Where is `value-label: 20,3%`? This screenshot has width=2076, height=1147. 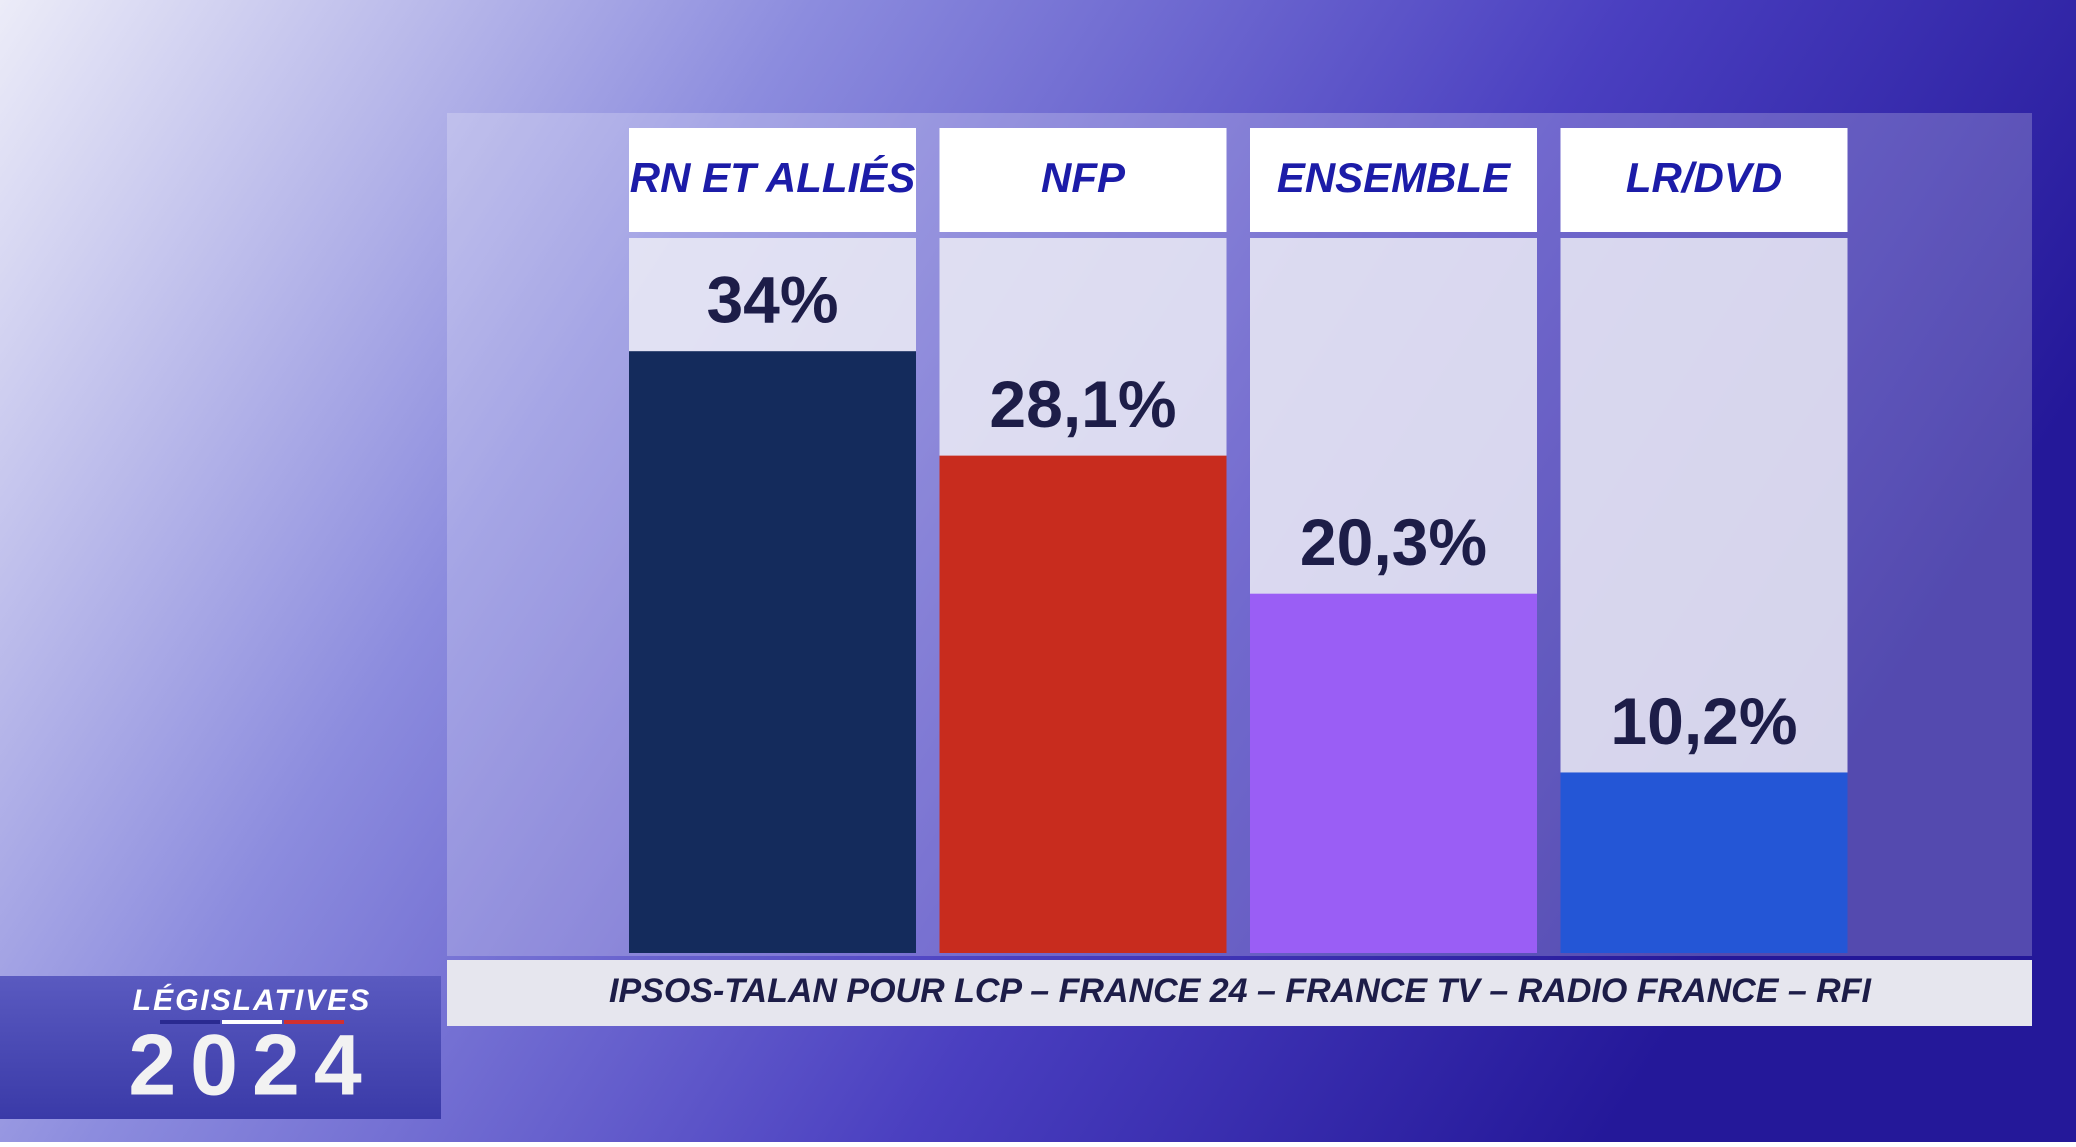
value-label: 20,3% is located at coordinates (1393, 542).